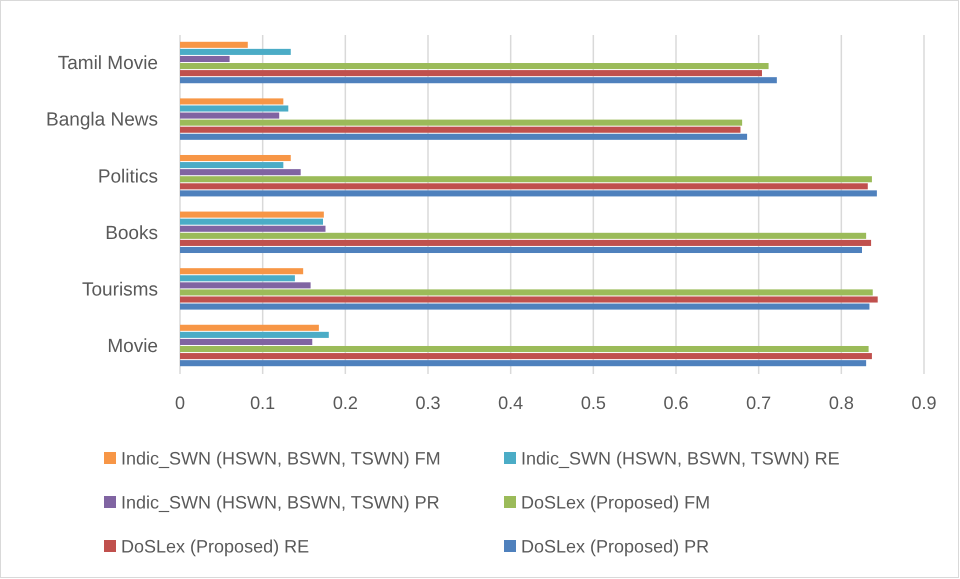 The width and height of the screenshot is (960, 579). Describe the element at coordinates (615, 502) in the screenshot. I see `legend-label: DoSLex (Proposed) FM` at that location.